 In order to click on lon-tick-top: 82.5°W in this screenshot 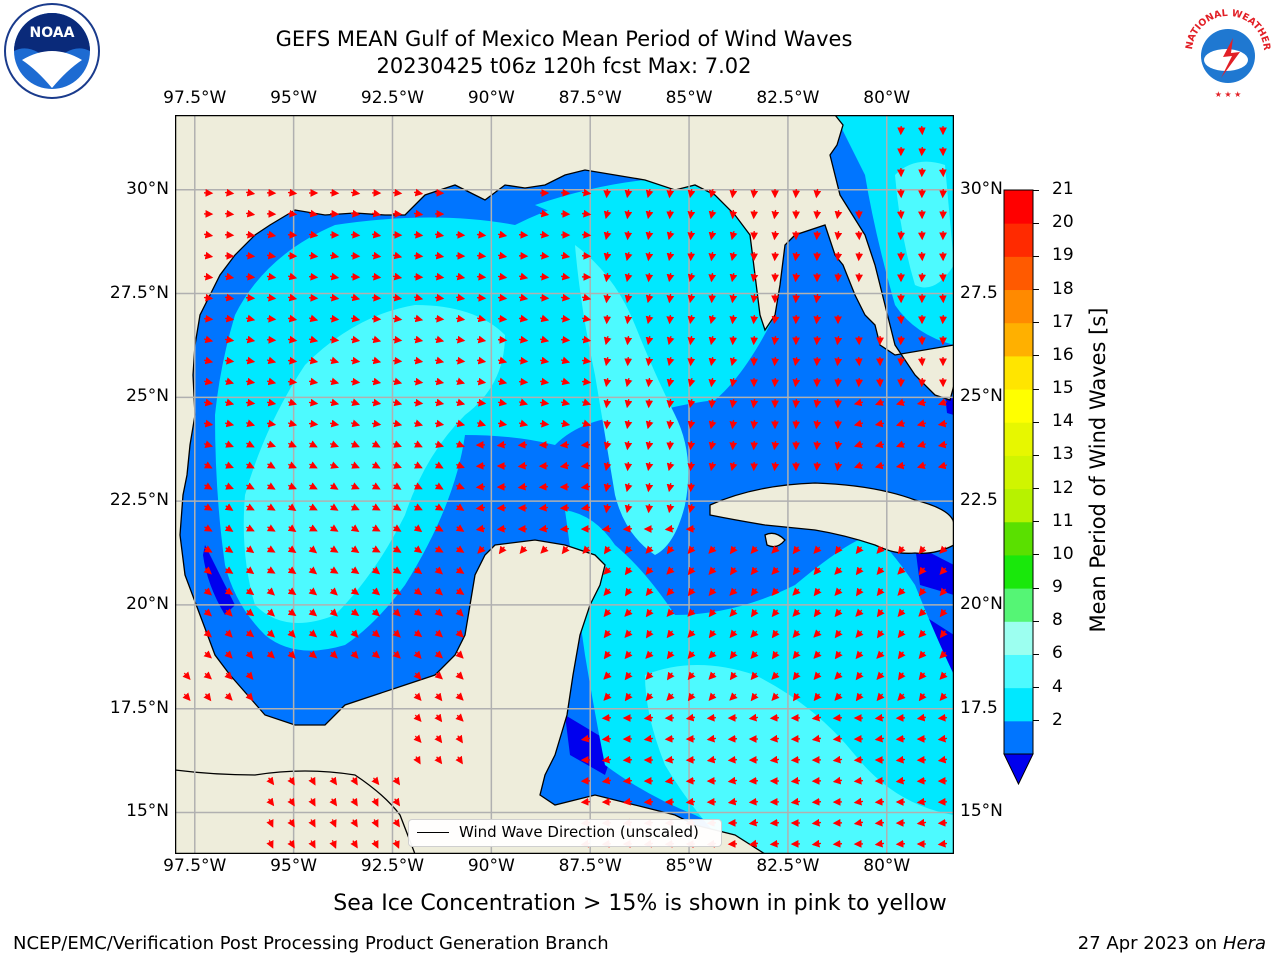, I will do `click(788, 98)`.